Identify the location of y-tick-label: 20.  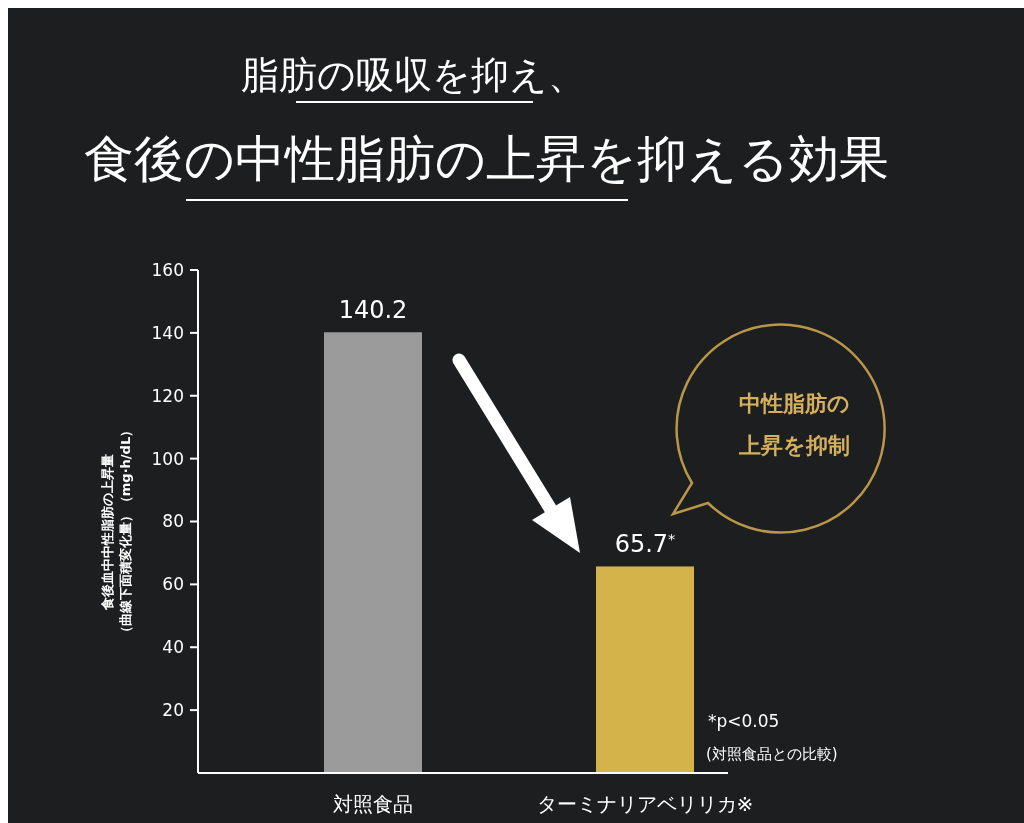
(173, 710).